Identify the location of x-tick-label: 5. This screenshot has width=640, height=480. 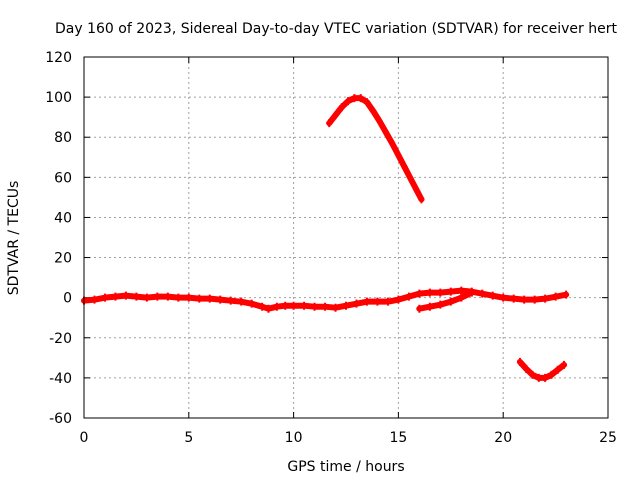
(188, 438).